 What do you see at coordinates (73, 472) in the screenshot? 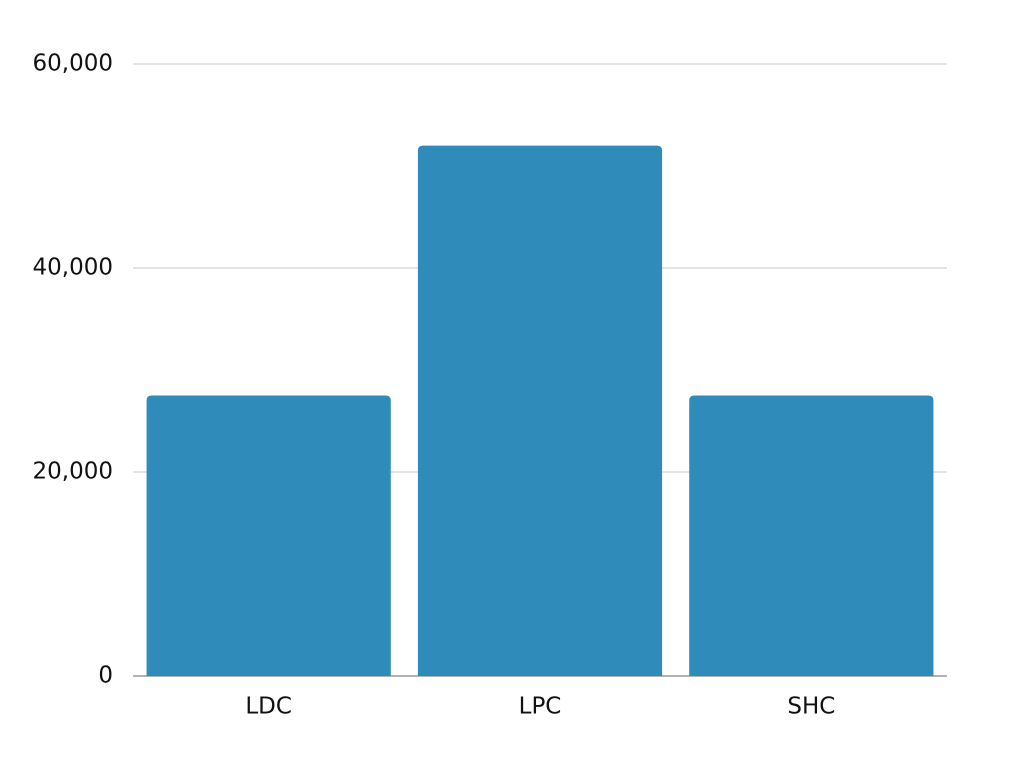
I see `y-tick-label: 20,000` at bounding box center [73, 472].